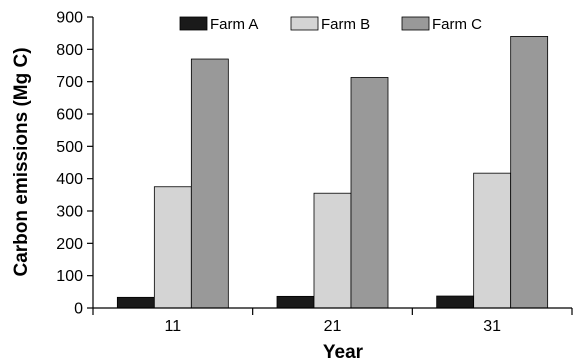  Describe the element at coordinates (69, 212) in the screenshot. I see `y-tick-label: 300` at that location.